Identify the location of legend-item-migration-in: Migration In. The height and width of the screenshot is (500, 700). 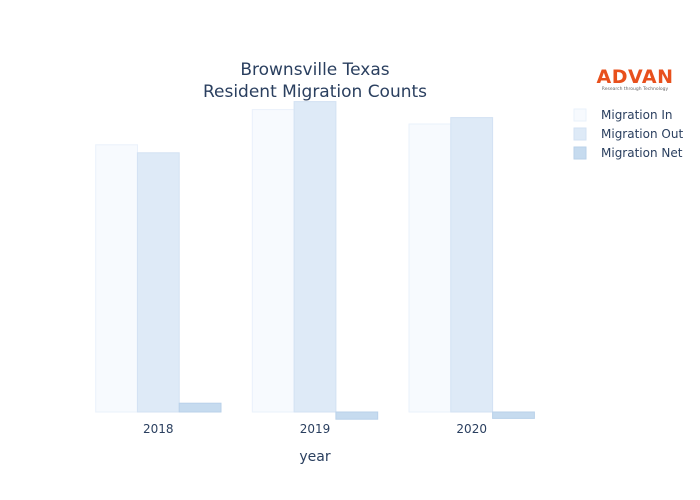
(623, 115).